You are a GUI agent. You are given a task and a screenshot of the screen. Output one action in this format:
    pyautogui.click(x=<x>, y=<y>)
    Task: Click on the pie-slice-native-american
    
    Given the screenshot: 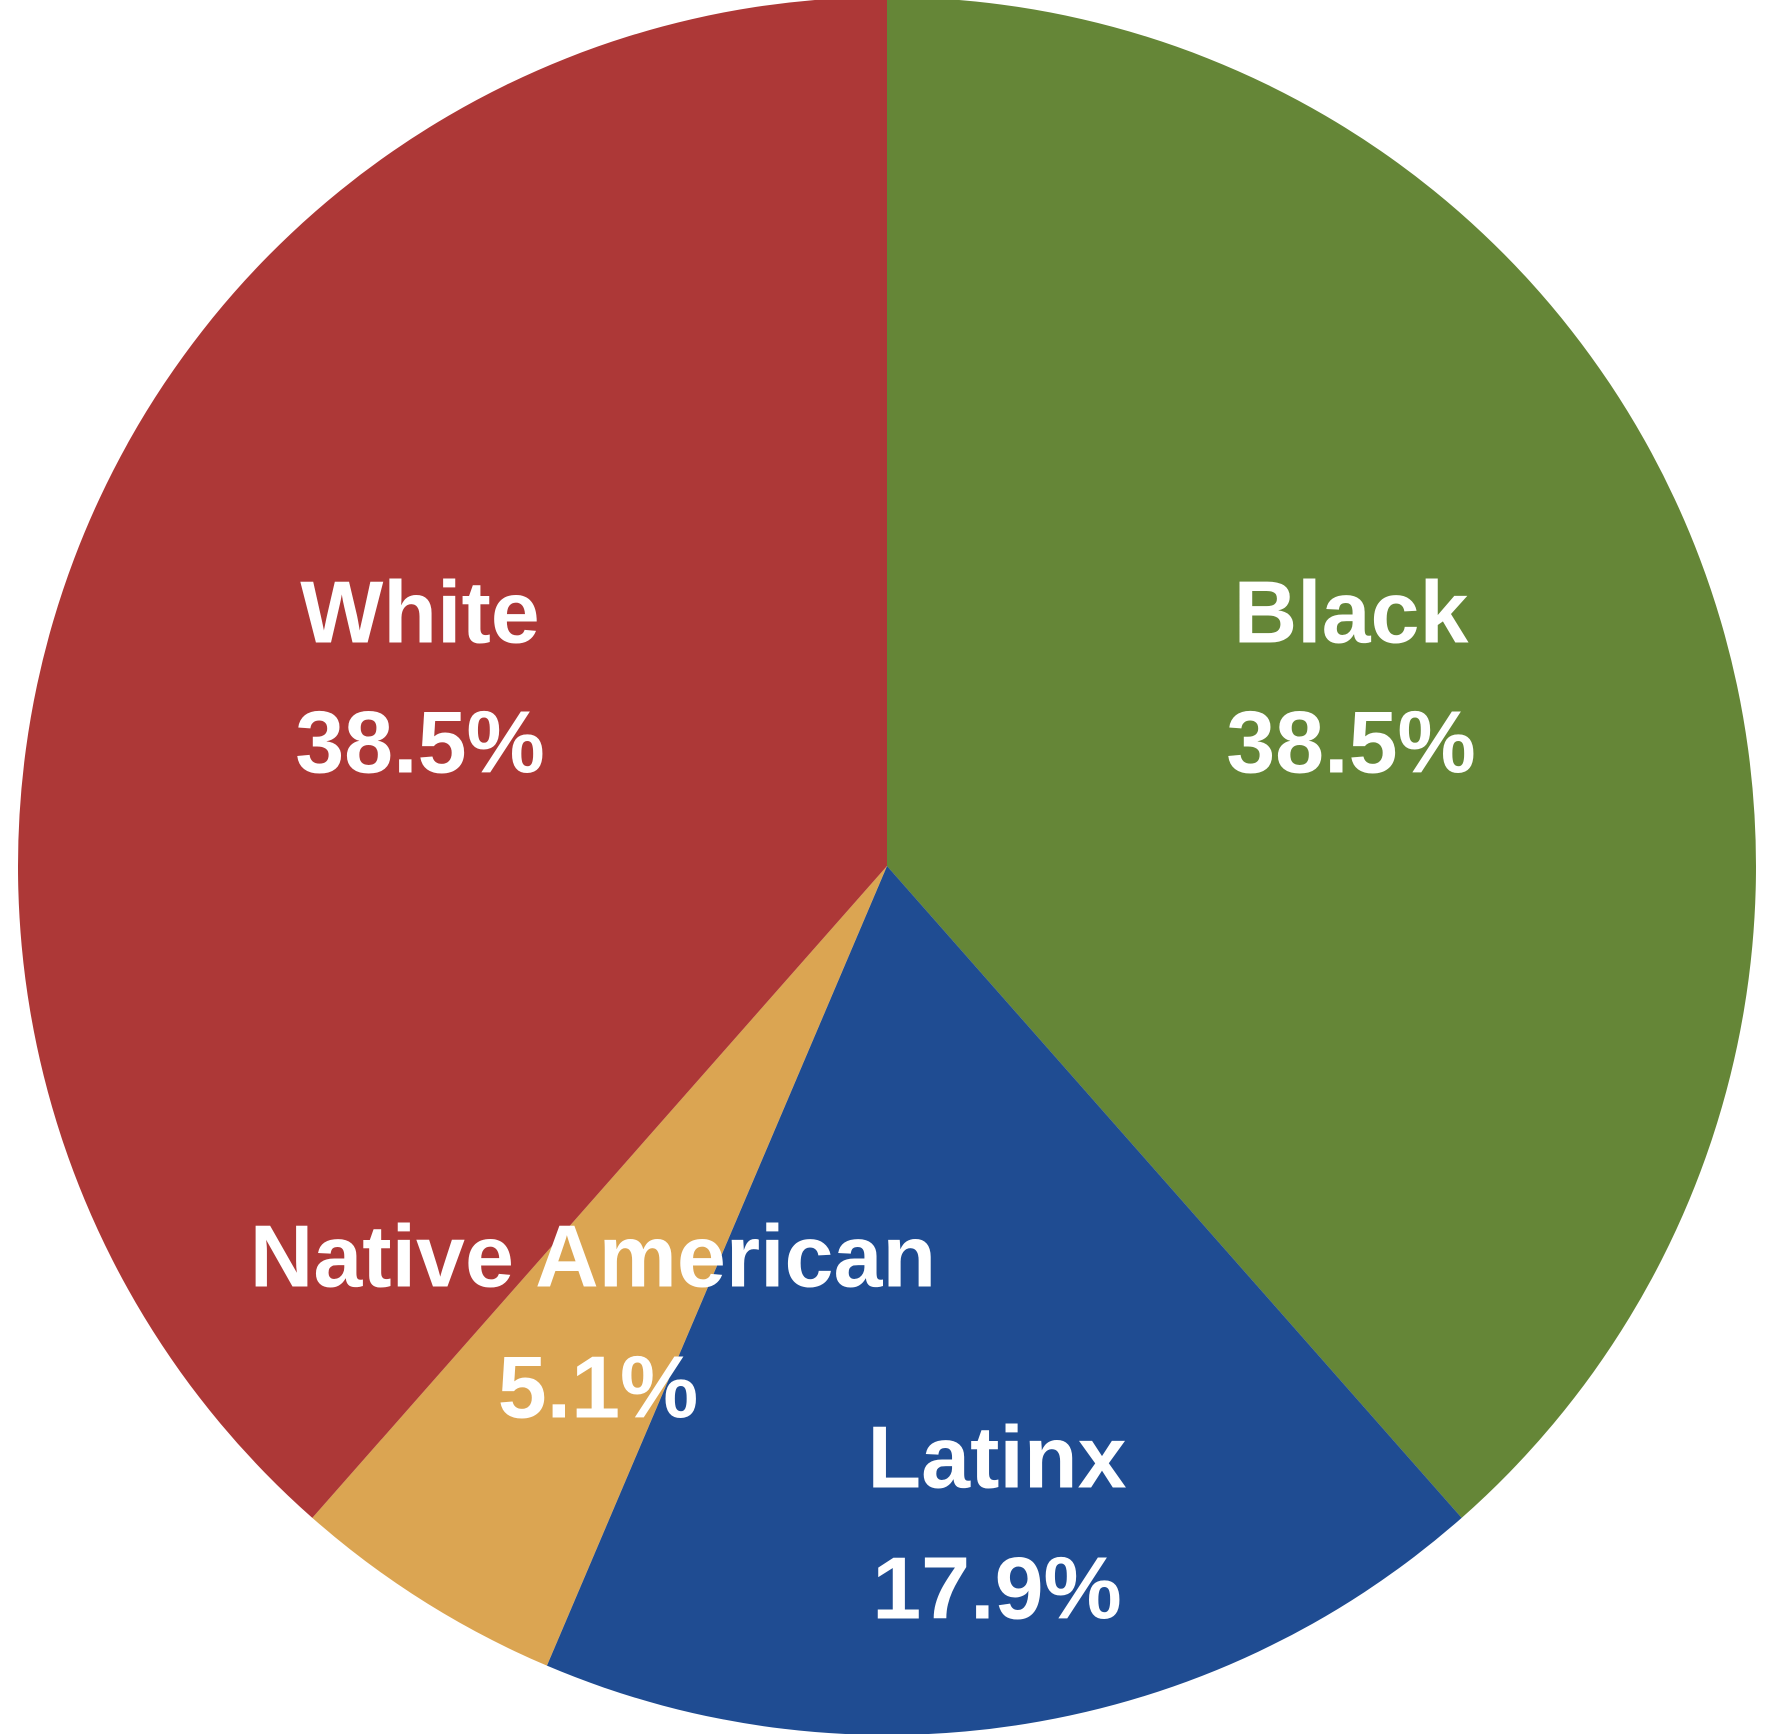 What is the action you would take?
    pyautogui.click(x=600, y=1266)
    